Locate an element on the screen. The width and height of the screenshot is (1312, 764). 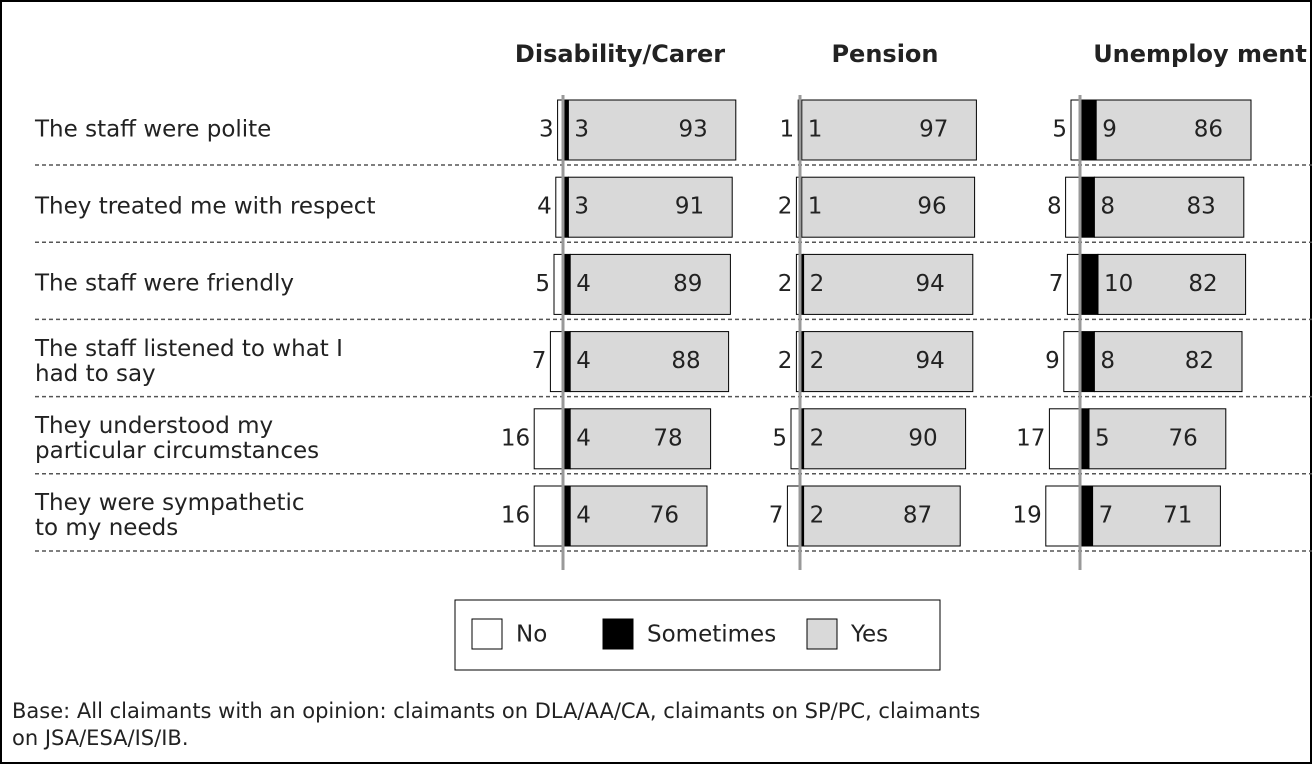
label-yes: 86 is located at coordinates (1208, 130).